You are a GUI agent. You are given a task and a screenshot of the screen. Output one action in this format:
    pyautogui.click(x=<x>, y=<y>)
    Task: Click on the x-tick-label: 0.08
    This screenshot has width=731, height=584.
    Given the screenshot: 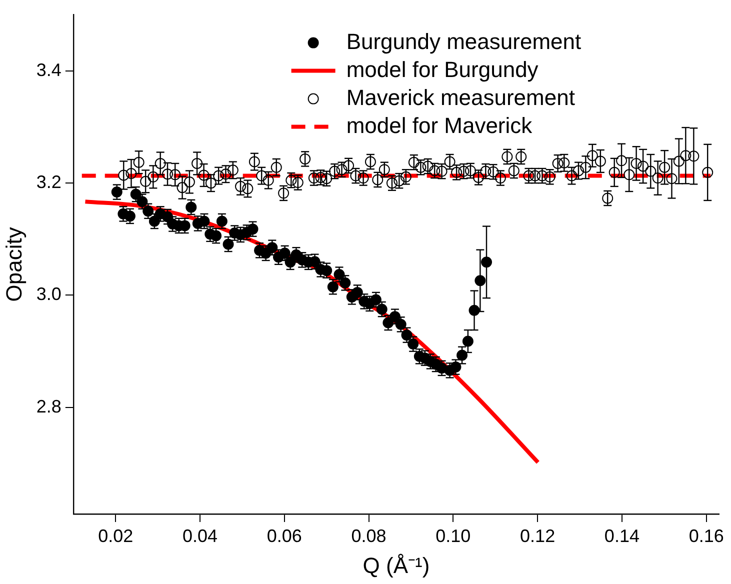 What is the action you would take?
    pyautogui.click(x=368, y=536)
    